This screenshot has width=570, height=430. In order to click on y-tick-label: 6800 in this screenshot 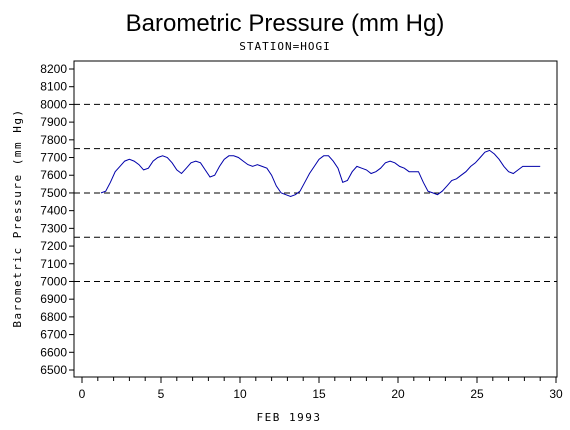, I will do `click(53, 317)`.